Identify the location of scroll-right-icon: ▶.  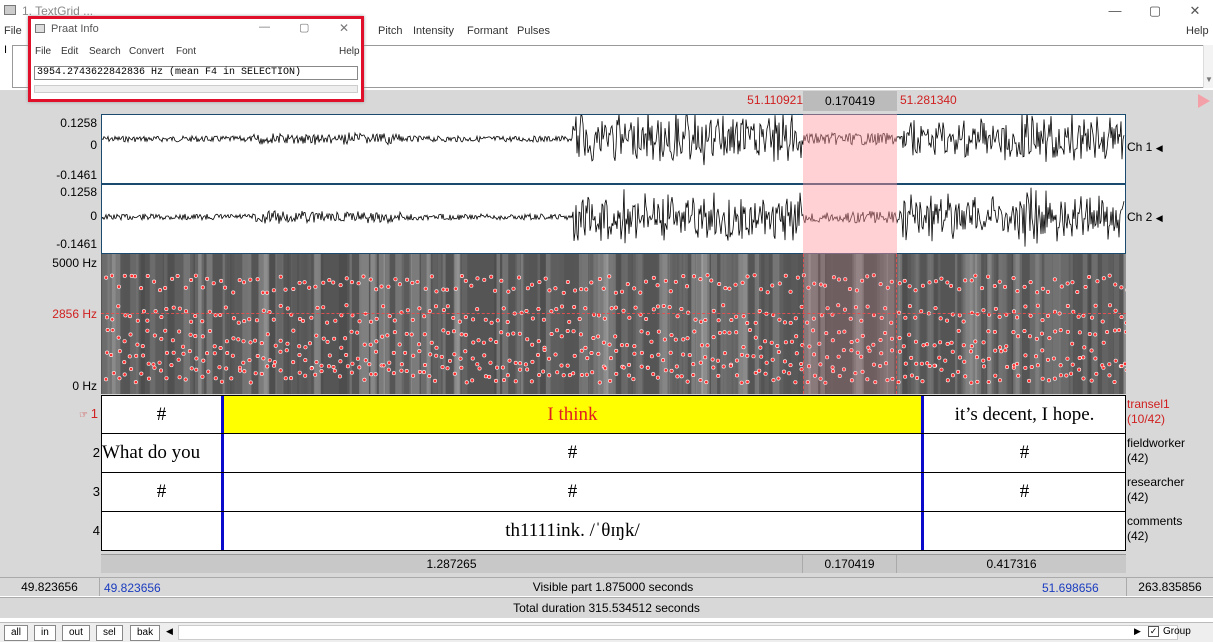
(1137, 631).